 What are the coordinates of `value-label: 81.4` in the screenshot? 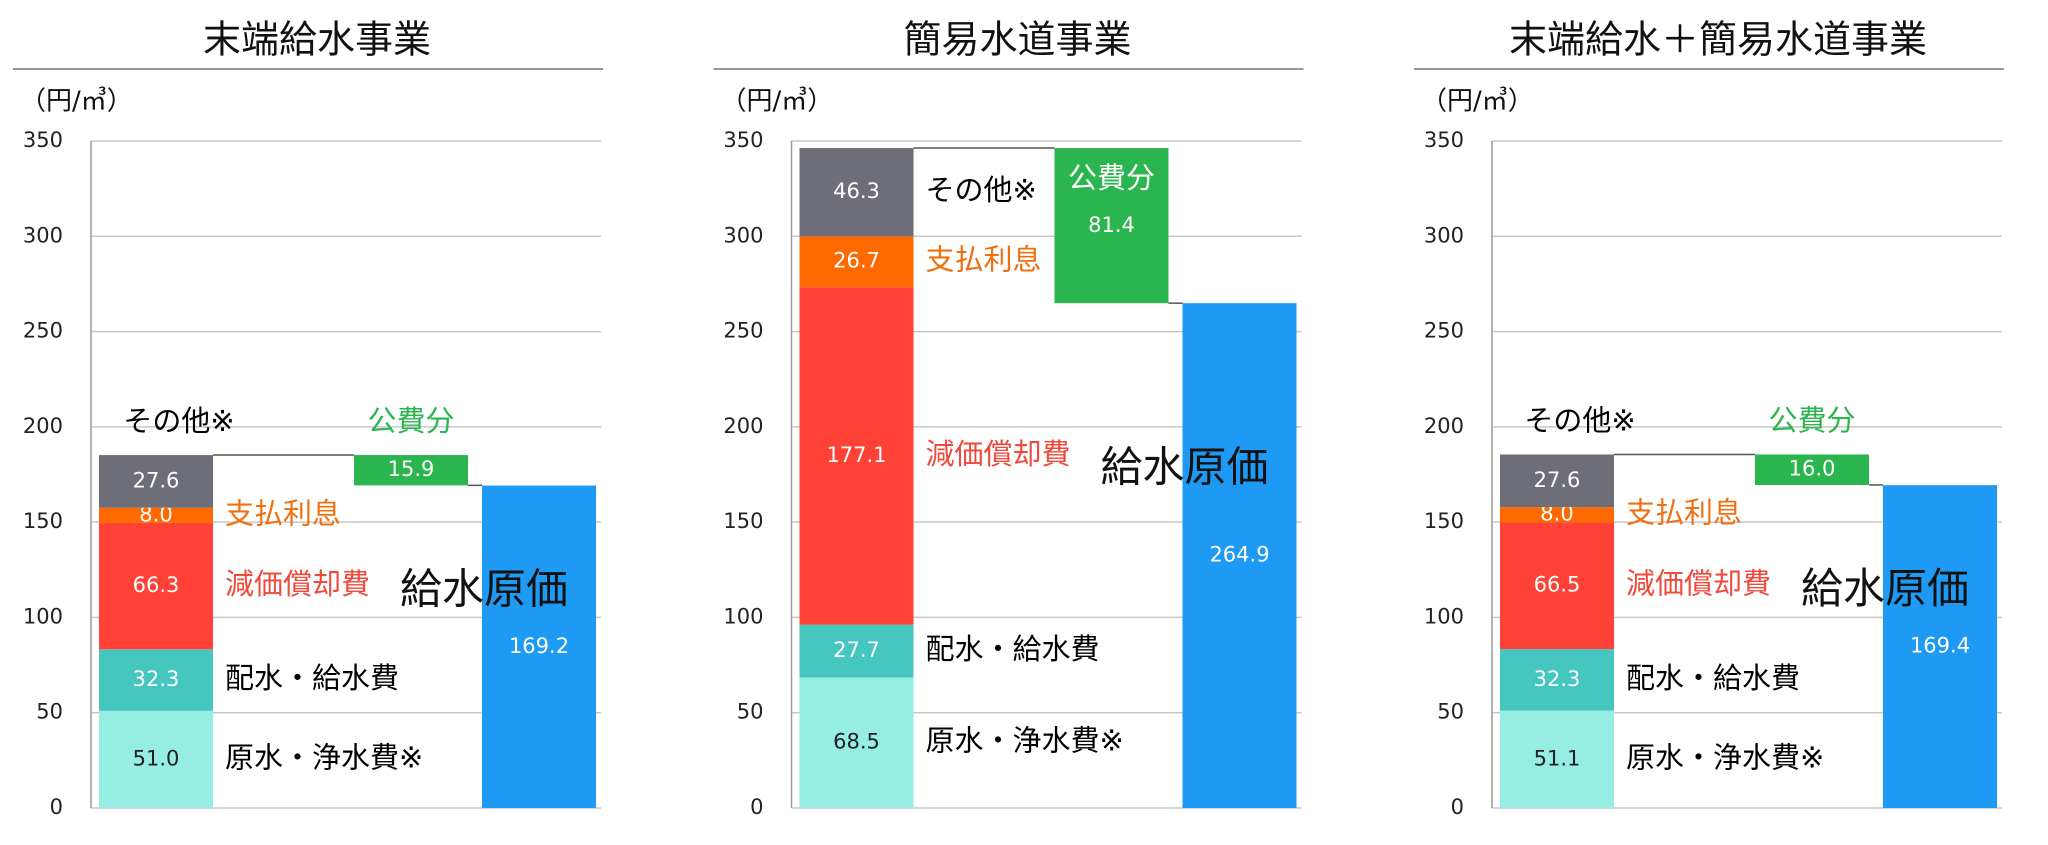 It's located at (1111, 225).